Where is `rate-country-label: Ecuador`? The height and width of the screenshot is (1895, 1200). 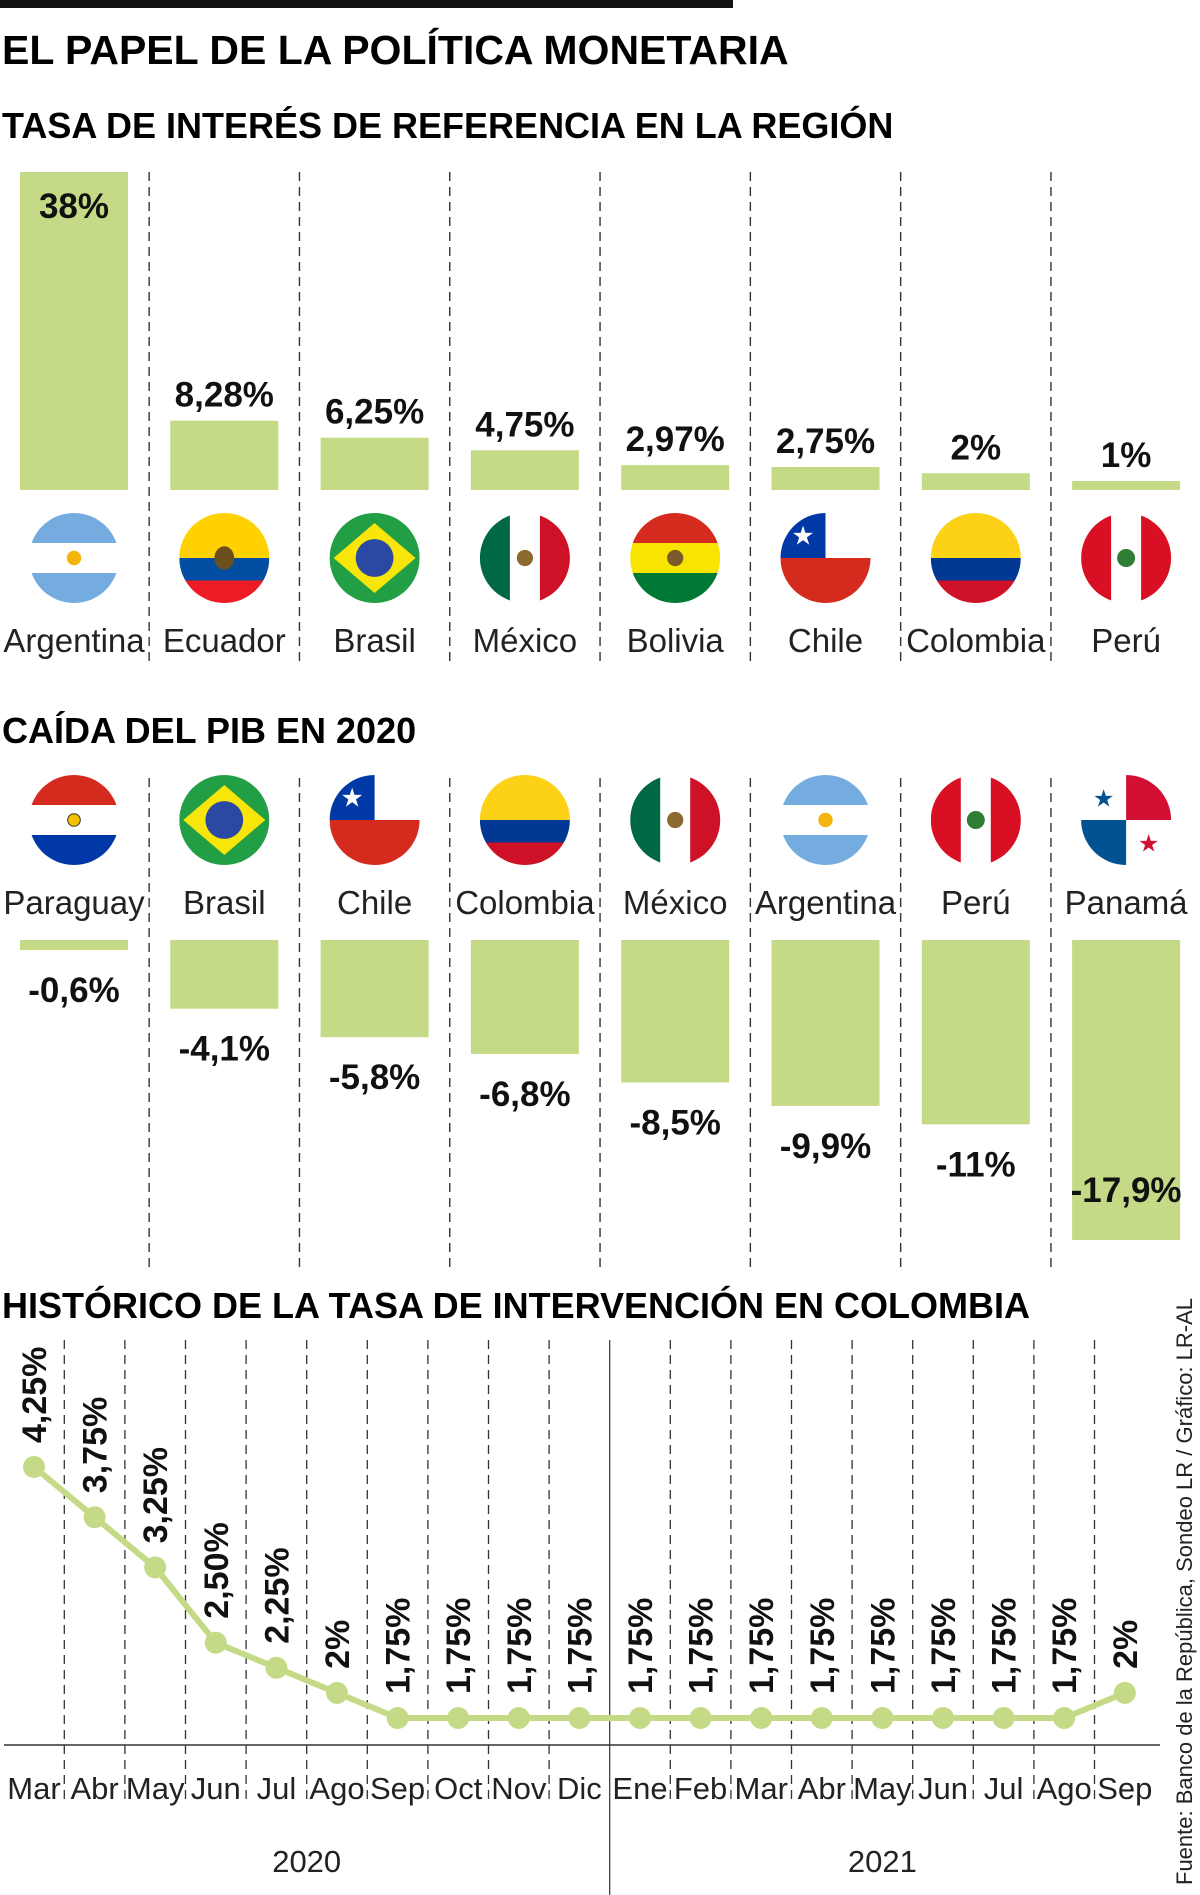 rate-country-label: Ecuador is located at coordinates (224, 640).